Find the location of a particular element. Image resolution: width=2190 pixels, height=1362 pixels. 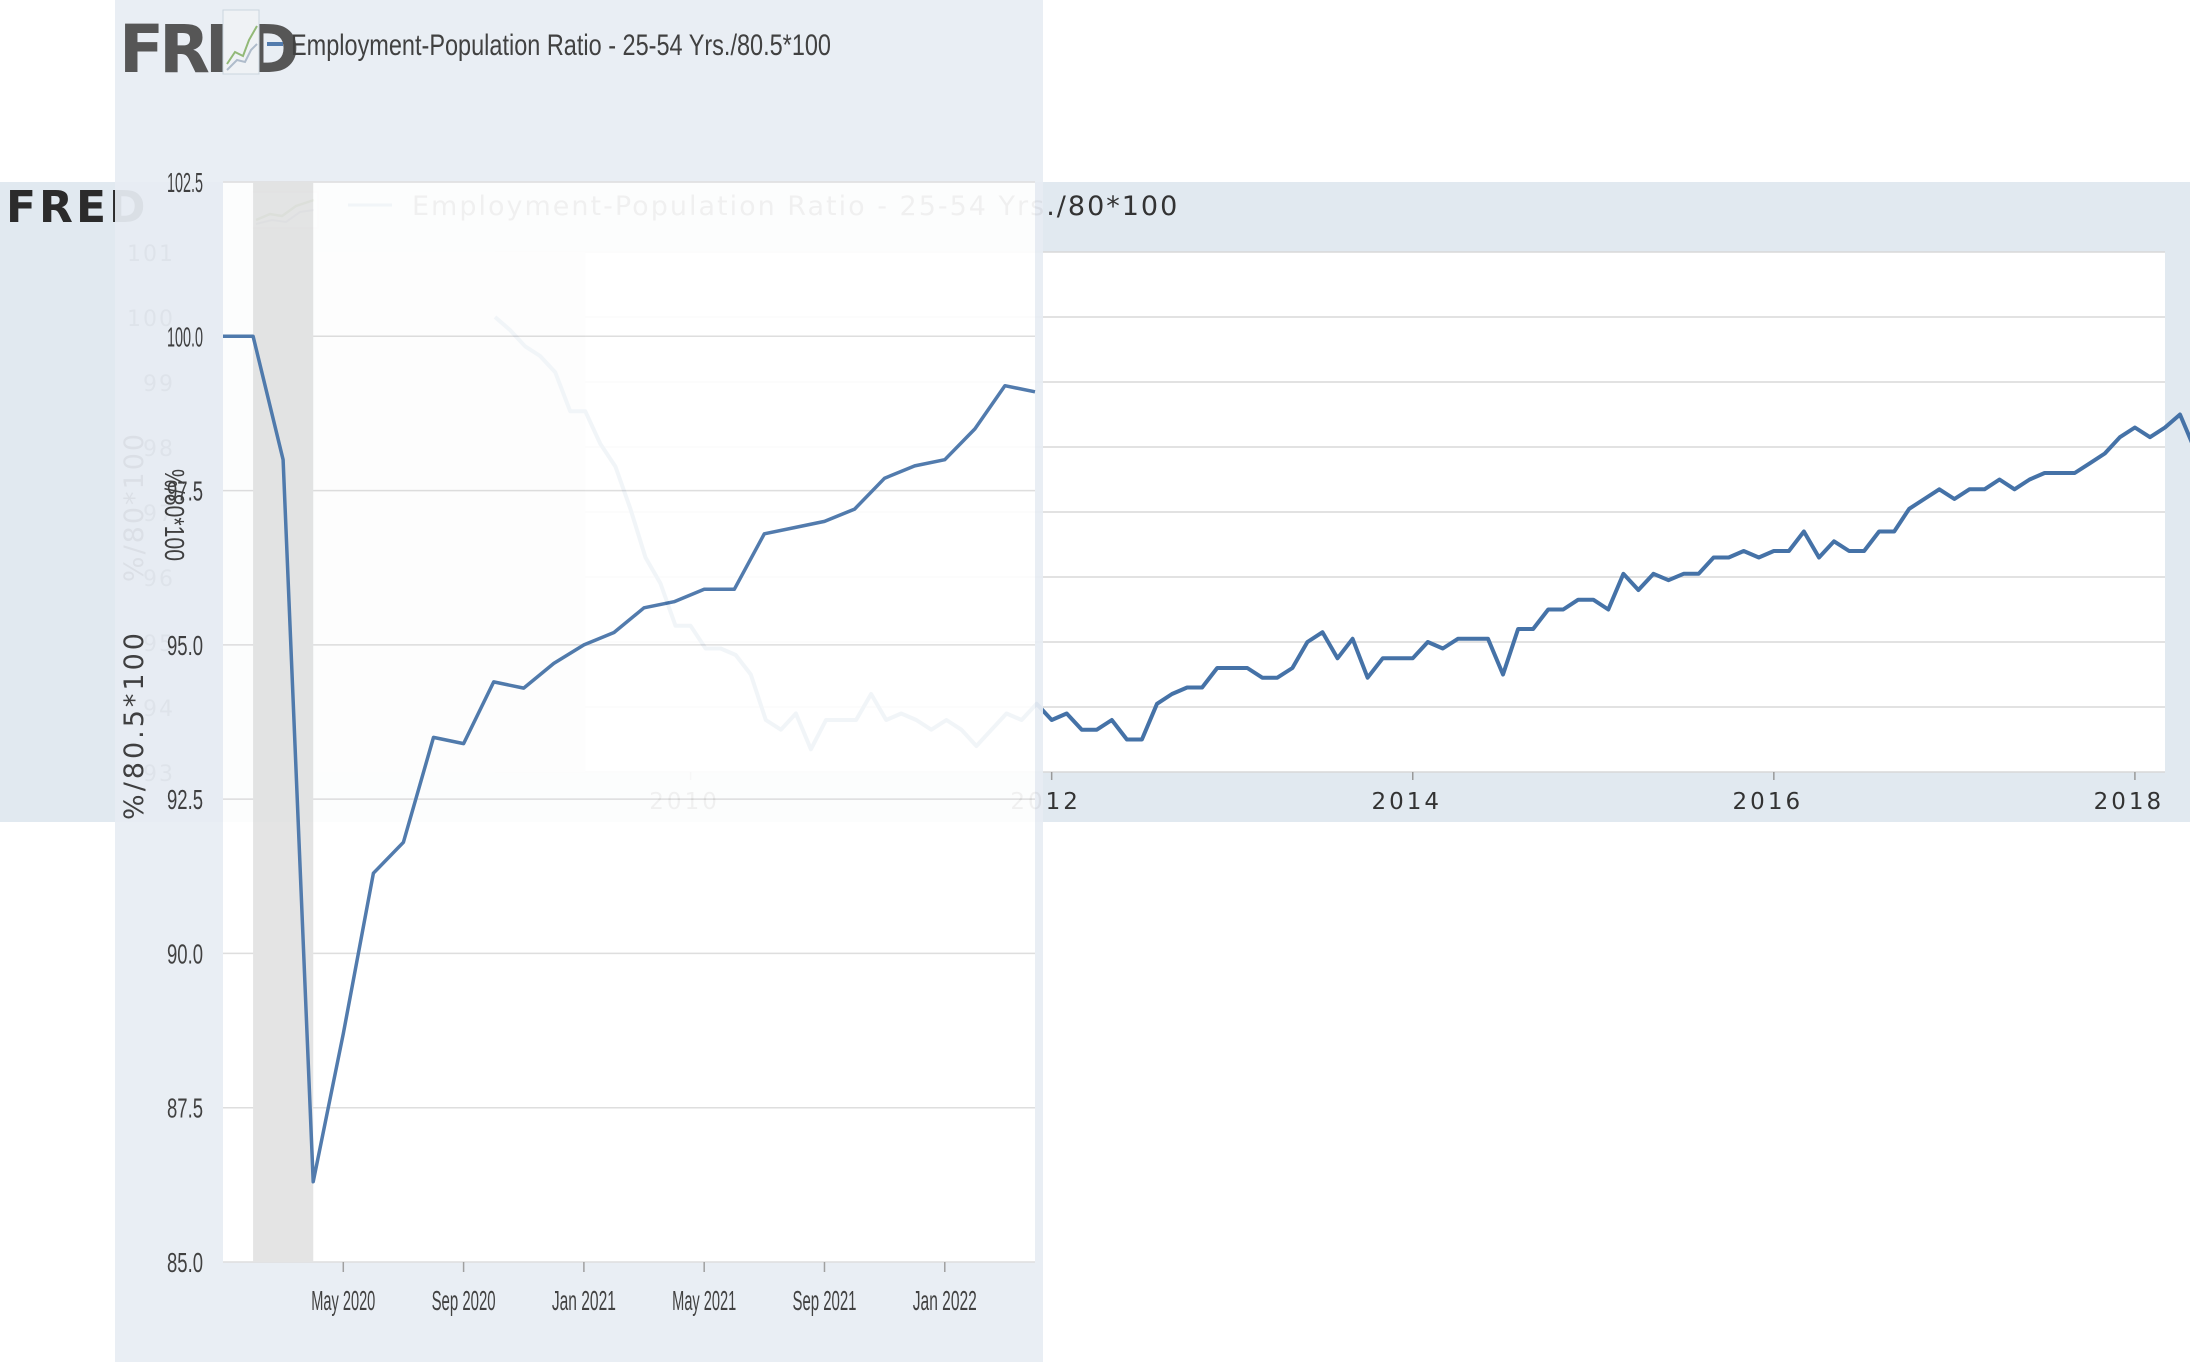

fred-logo-graph-icon is located at coordinates (241, 42).